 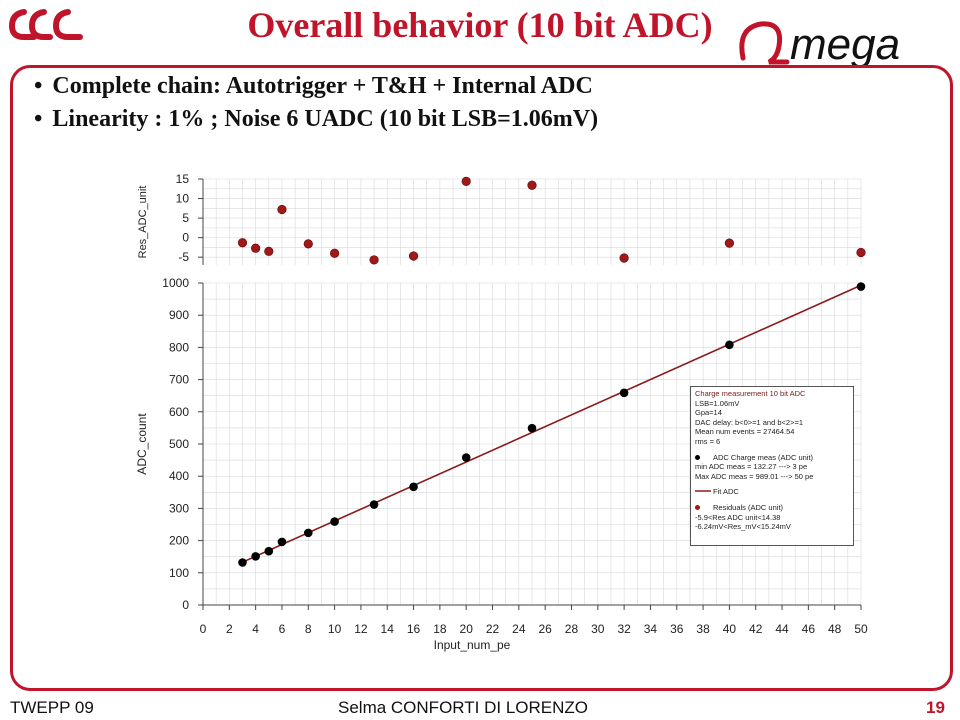 I want to click on x-tick-label: 28, so click(x=572, y=629).